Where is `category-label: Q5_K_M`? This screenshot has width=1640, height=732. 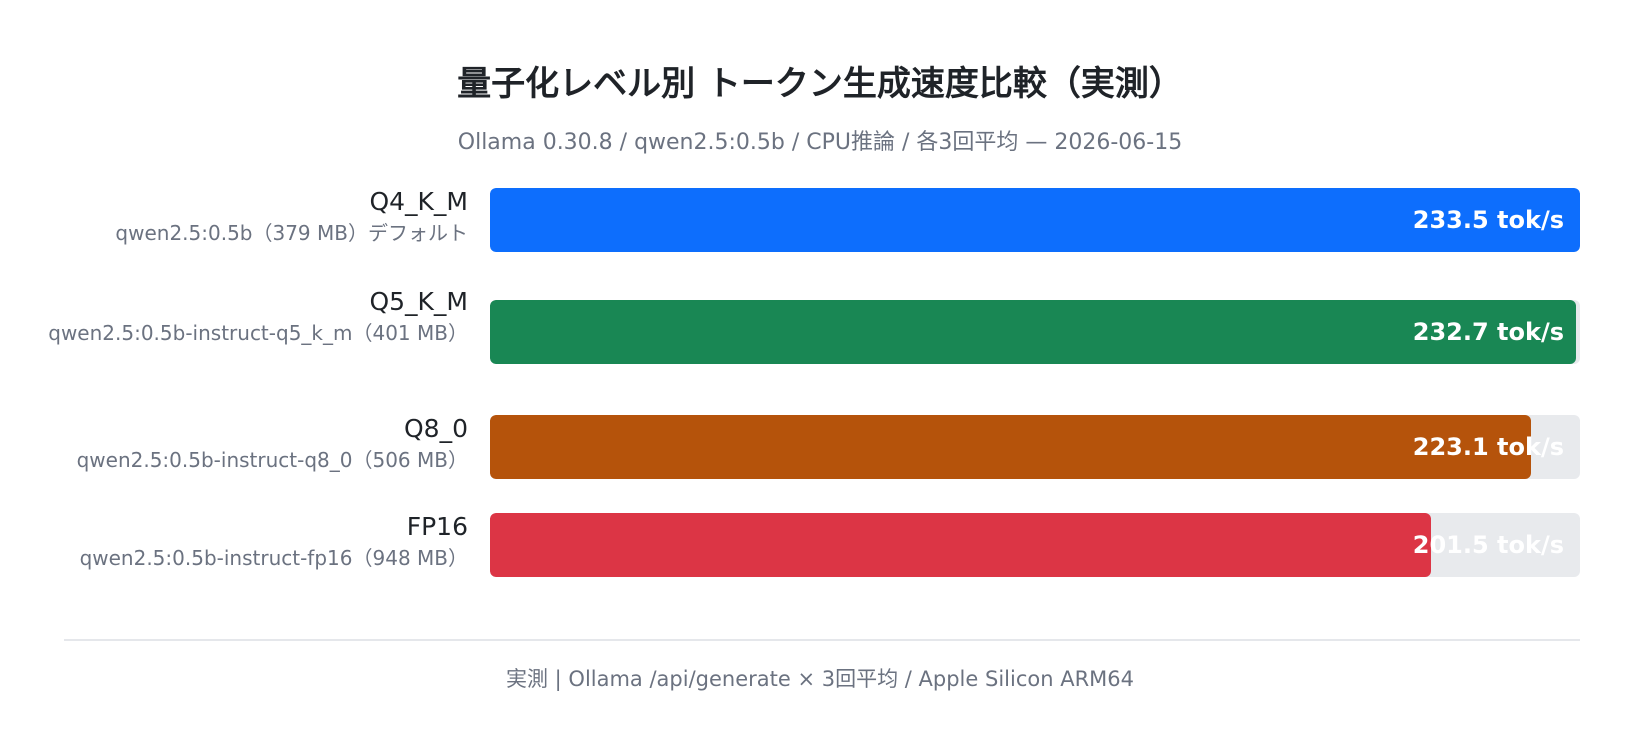 category-label: Q5_K_M is located at coordinates (418, 301).